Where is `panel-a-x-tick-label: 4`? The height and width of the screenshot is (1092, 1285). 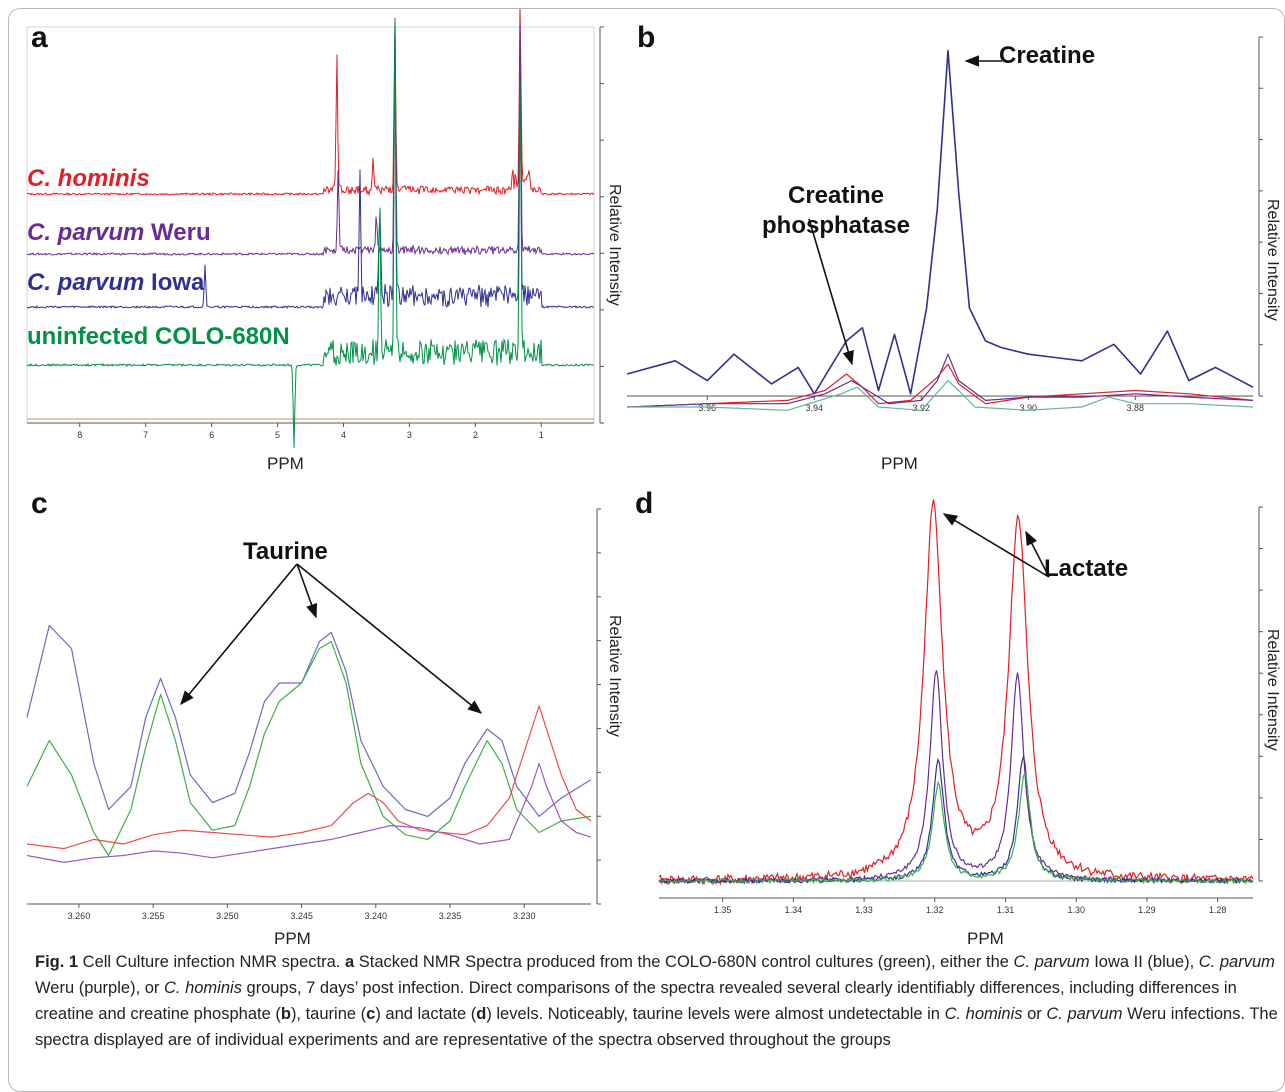
panel-a-x-tick-label: 4 is located at coordinates (343, 435).